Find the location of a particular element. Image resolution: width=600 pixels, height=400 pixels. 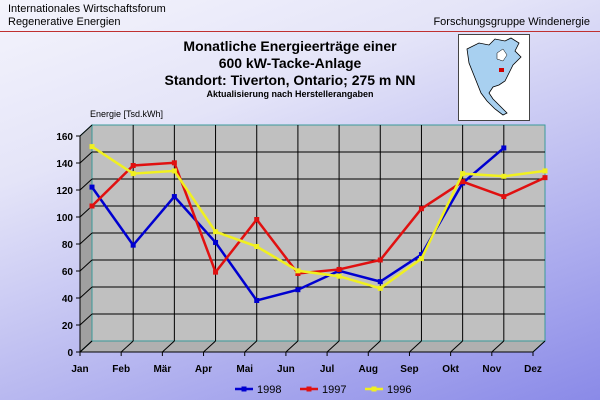

y-tick-label: 120 is located at coordinates (64, 191).